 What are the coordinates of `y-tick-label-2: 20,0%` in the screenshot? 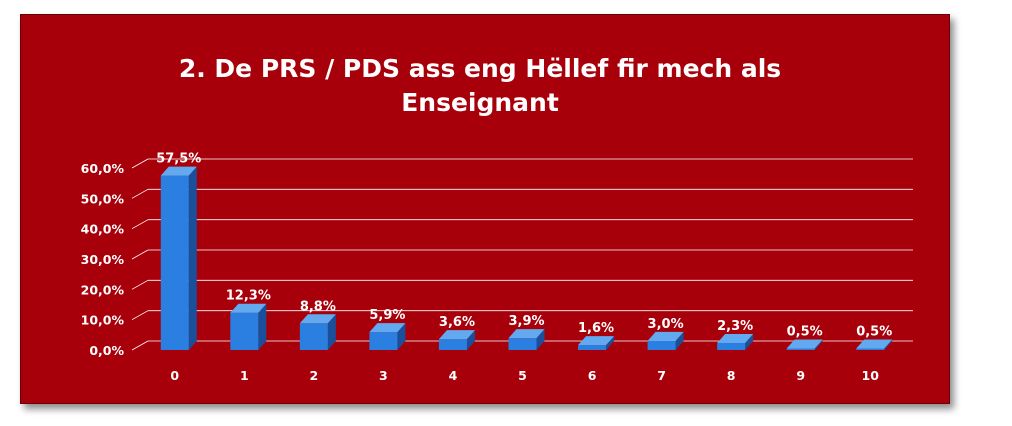 It's located at (103, 289).